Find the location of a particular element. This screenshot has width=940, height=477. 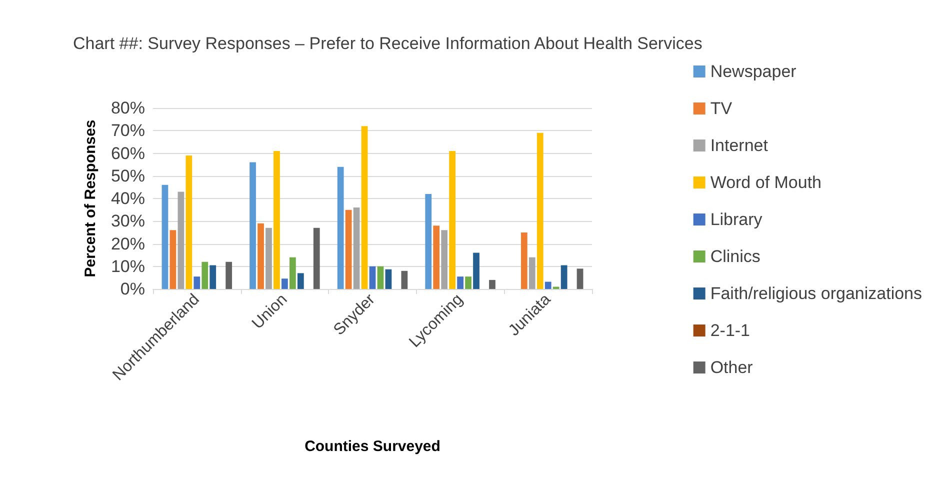

y-tick-label: 50% is located at coordinates (127, 176).